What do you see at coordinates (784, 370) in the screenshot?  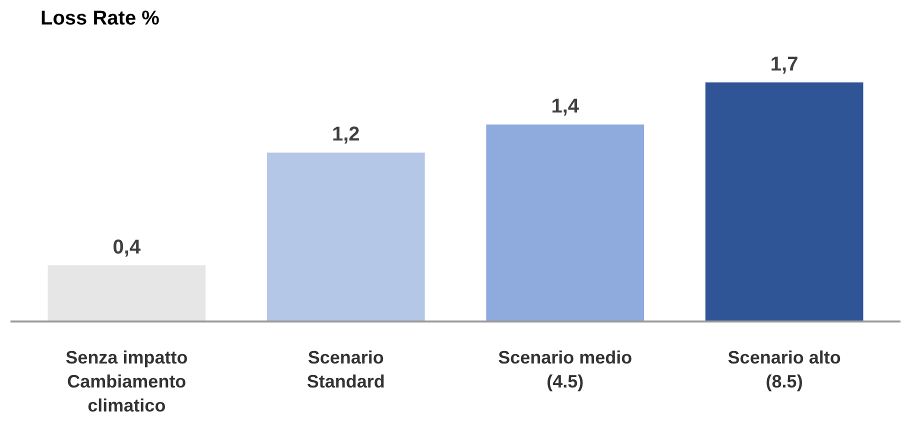 I see `x-tick-label: Scenario alto (8.5)` at bounding box center [784, 370].